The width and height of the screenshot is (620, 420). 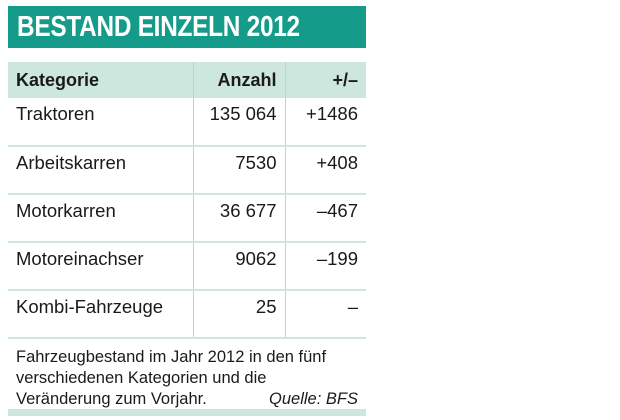 What do you see at coordinates (325, 218) in the screenshot?
I see `row-change: –467` at bounding box center [325, 218].